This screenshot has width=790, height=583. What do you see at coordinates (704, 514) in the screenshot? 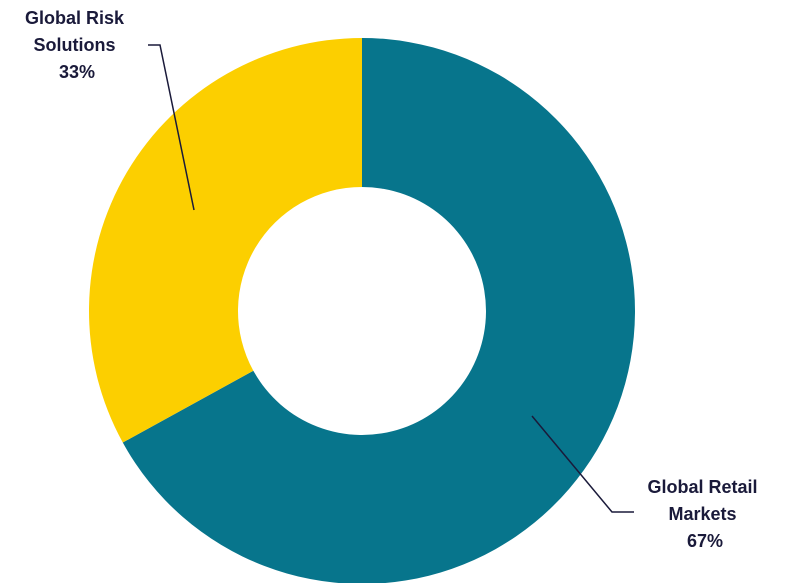
I see `data-label-global-retail-markets: Global Retail Markets 67%` at bounding box center [704, 514].